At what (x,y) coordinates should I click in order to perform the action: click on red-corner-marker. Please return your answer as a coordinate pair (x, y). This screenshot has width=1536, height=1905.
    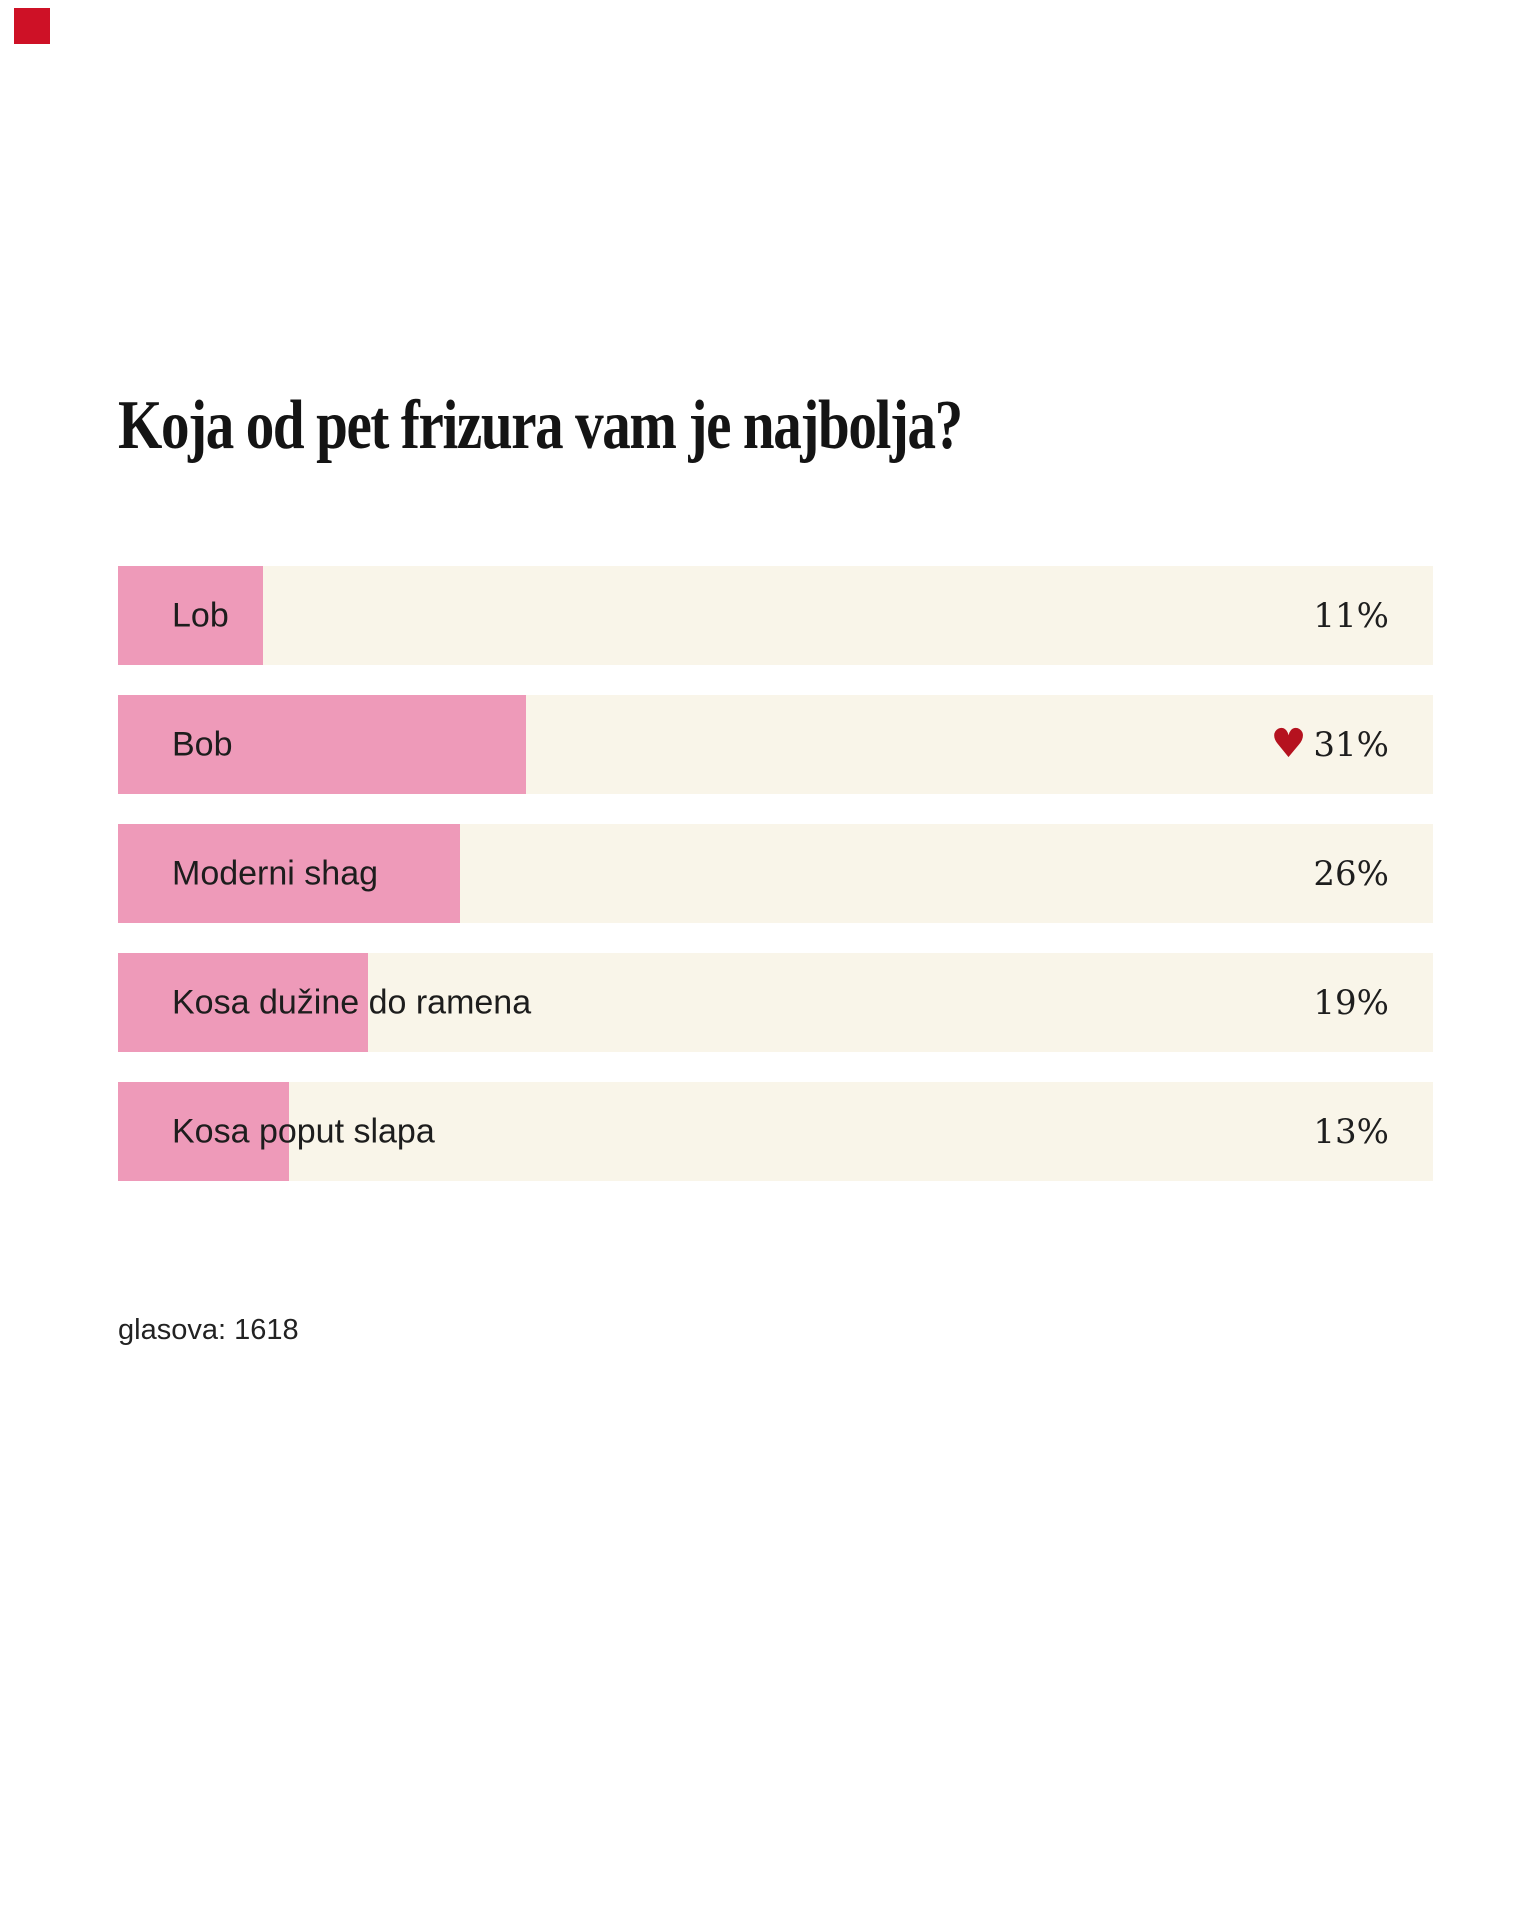
    Looking at the image, I should click on (32, 26).